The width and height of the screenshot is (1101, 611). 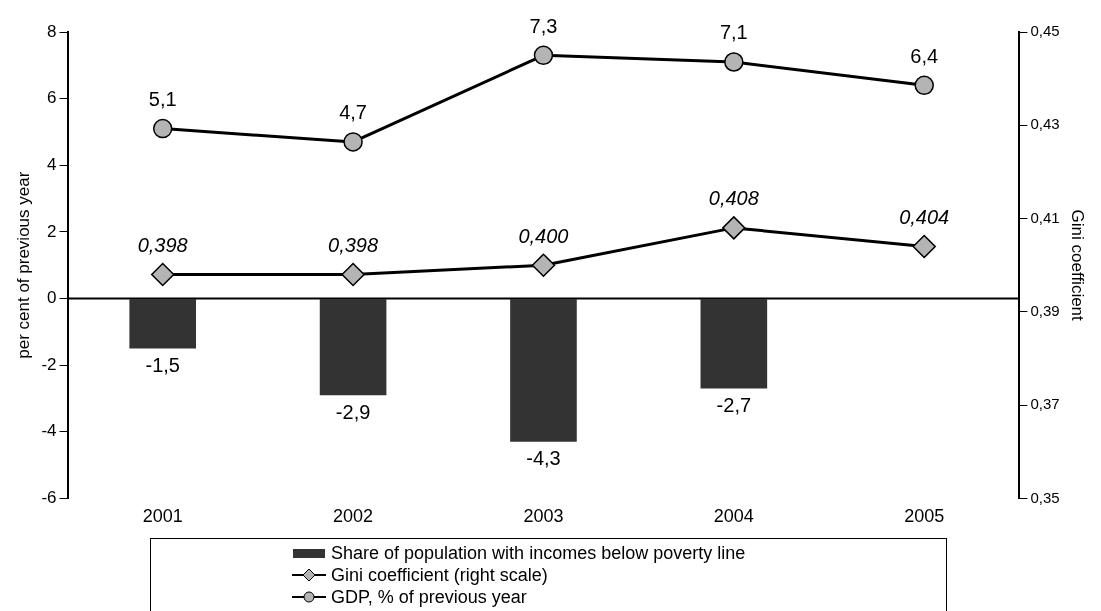 I want to click on x-tick-label: 2003, so click(x=543, y=516).